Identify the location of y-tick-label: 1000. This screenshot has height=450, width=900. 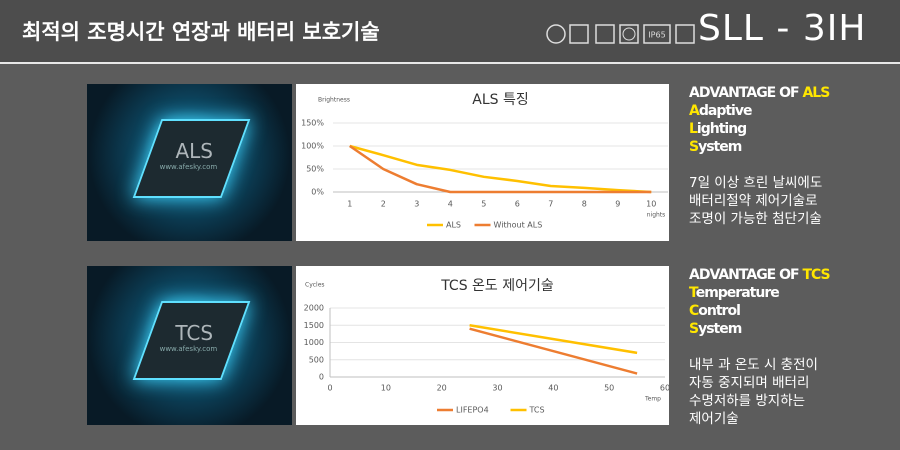
(314, 342).